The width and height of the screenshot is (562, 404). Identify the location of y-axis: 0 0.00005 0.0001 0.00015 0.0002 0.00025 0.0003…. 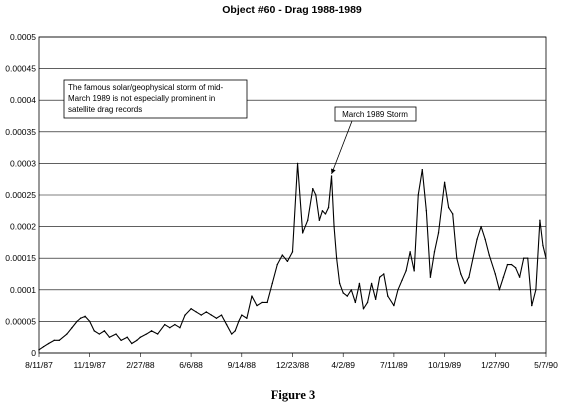
(20, 195).